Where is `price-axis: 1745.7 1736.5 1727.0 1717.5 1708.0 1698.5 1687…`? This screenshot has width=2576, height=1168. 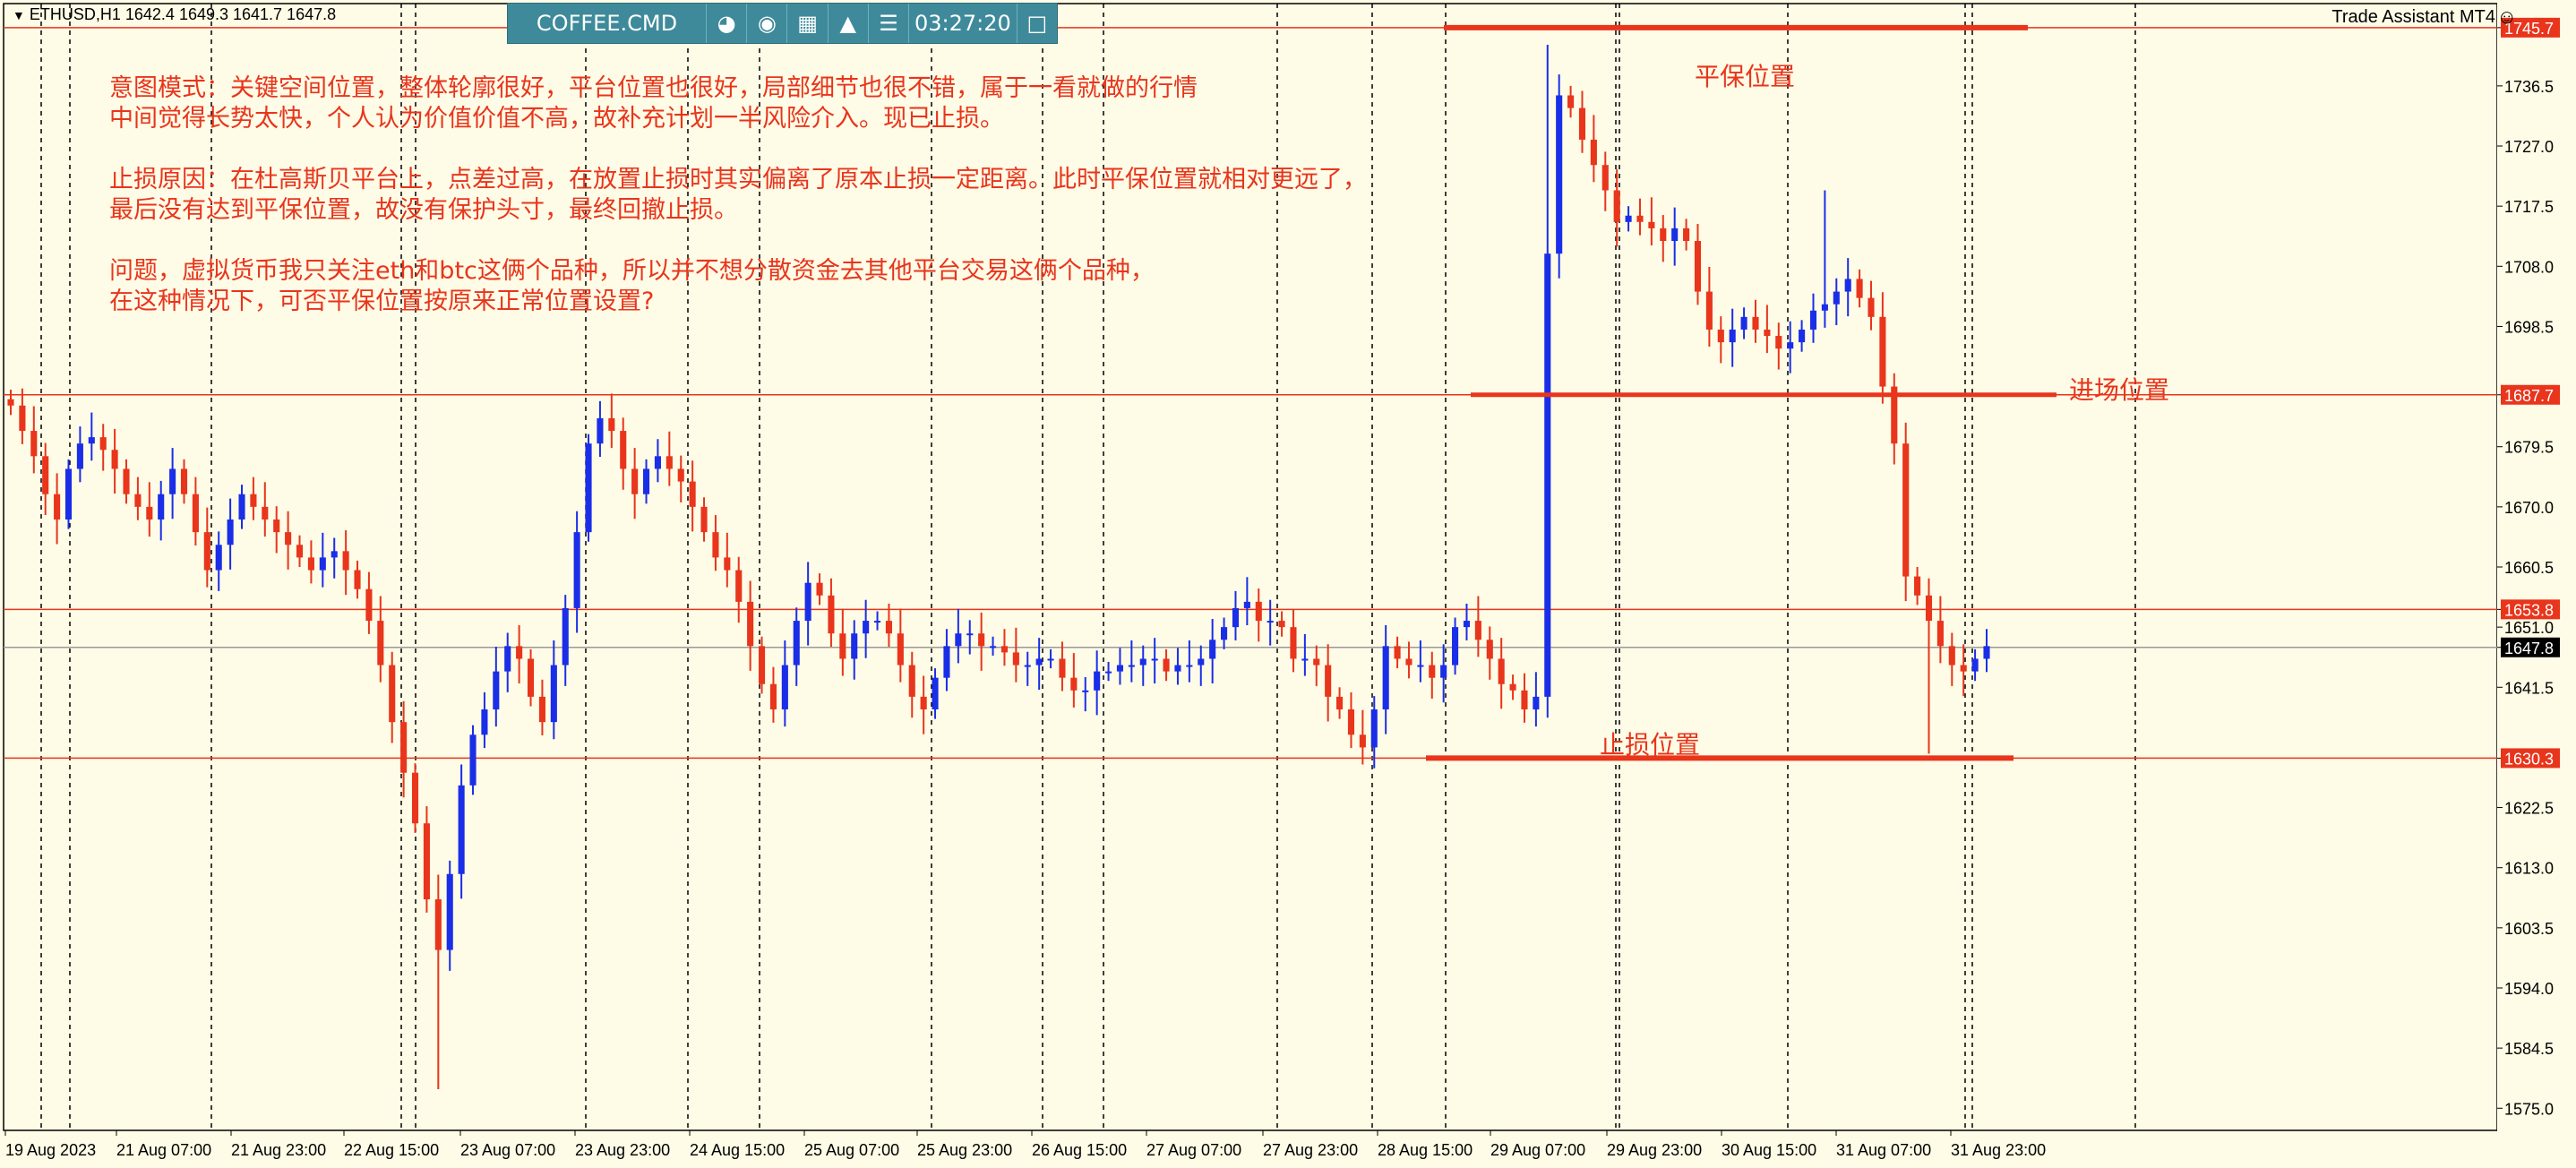
price-axis: 1745.7 1736.5 1727.0 1717.5 1708.0 1698.5 1687… is located at coordinates (2536, 584).